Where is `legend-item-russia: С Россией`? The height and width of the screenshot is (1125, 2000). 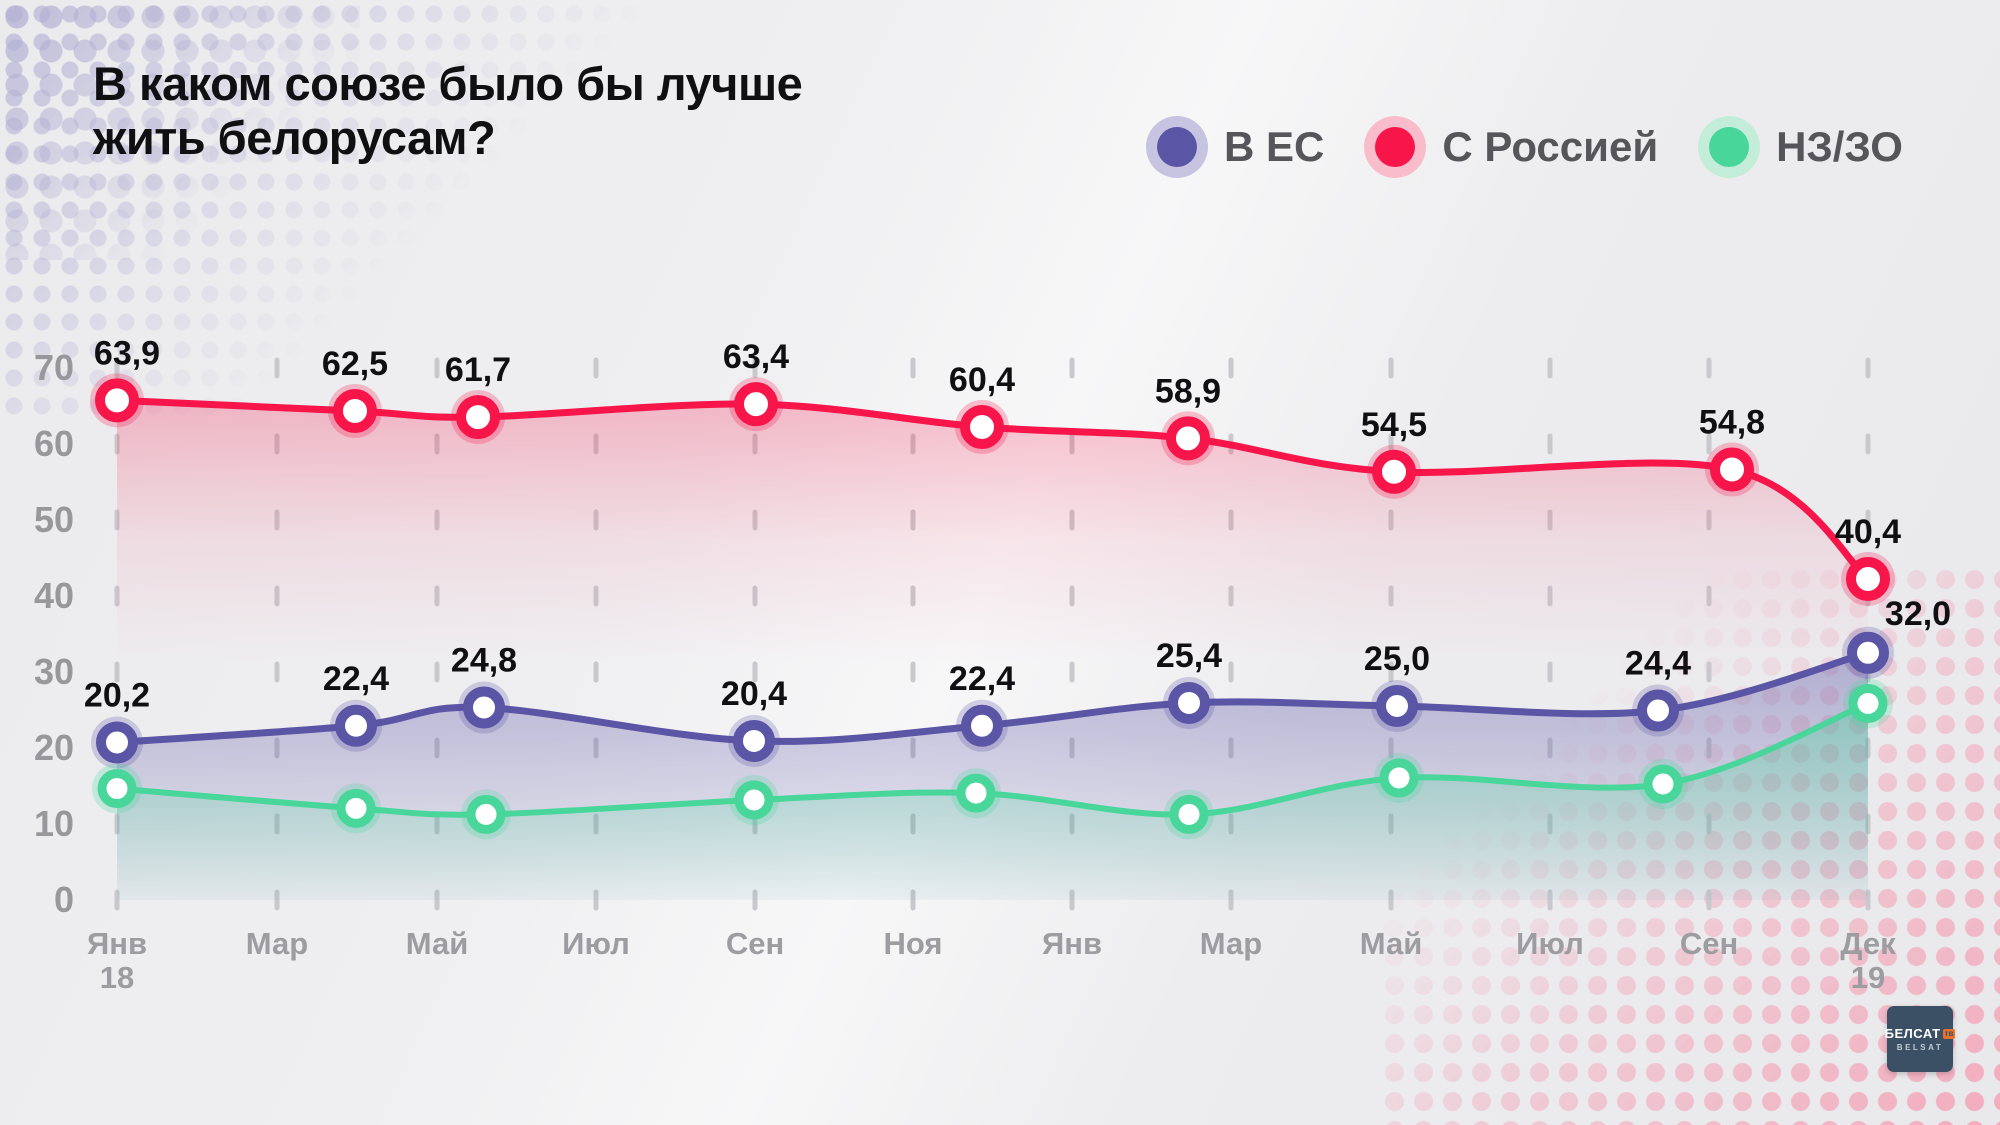
legend-item-russia: С Россией is located at coordinates (1511, 147).